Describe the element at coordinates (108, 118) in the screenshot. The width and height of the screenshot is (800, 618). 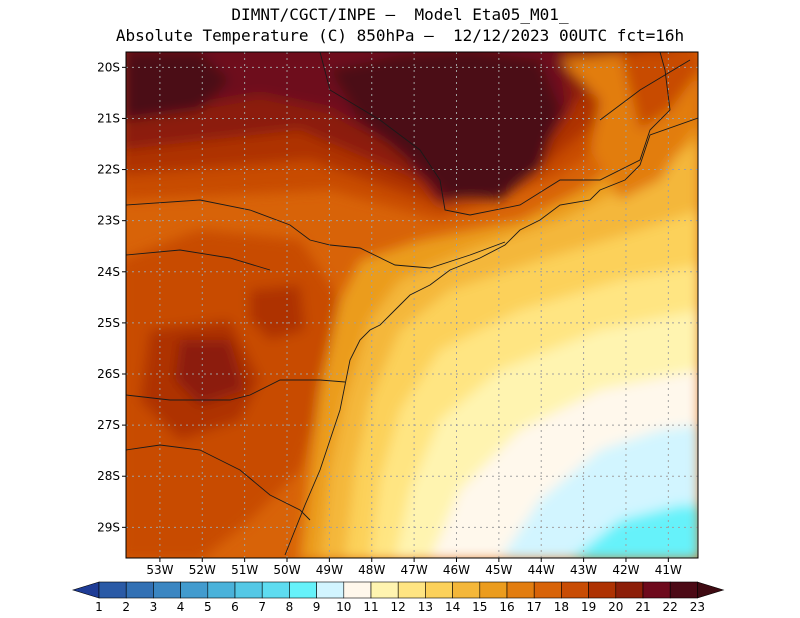
I see `lat-label: 21S` at that location.